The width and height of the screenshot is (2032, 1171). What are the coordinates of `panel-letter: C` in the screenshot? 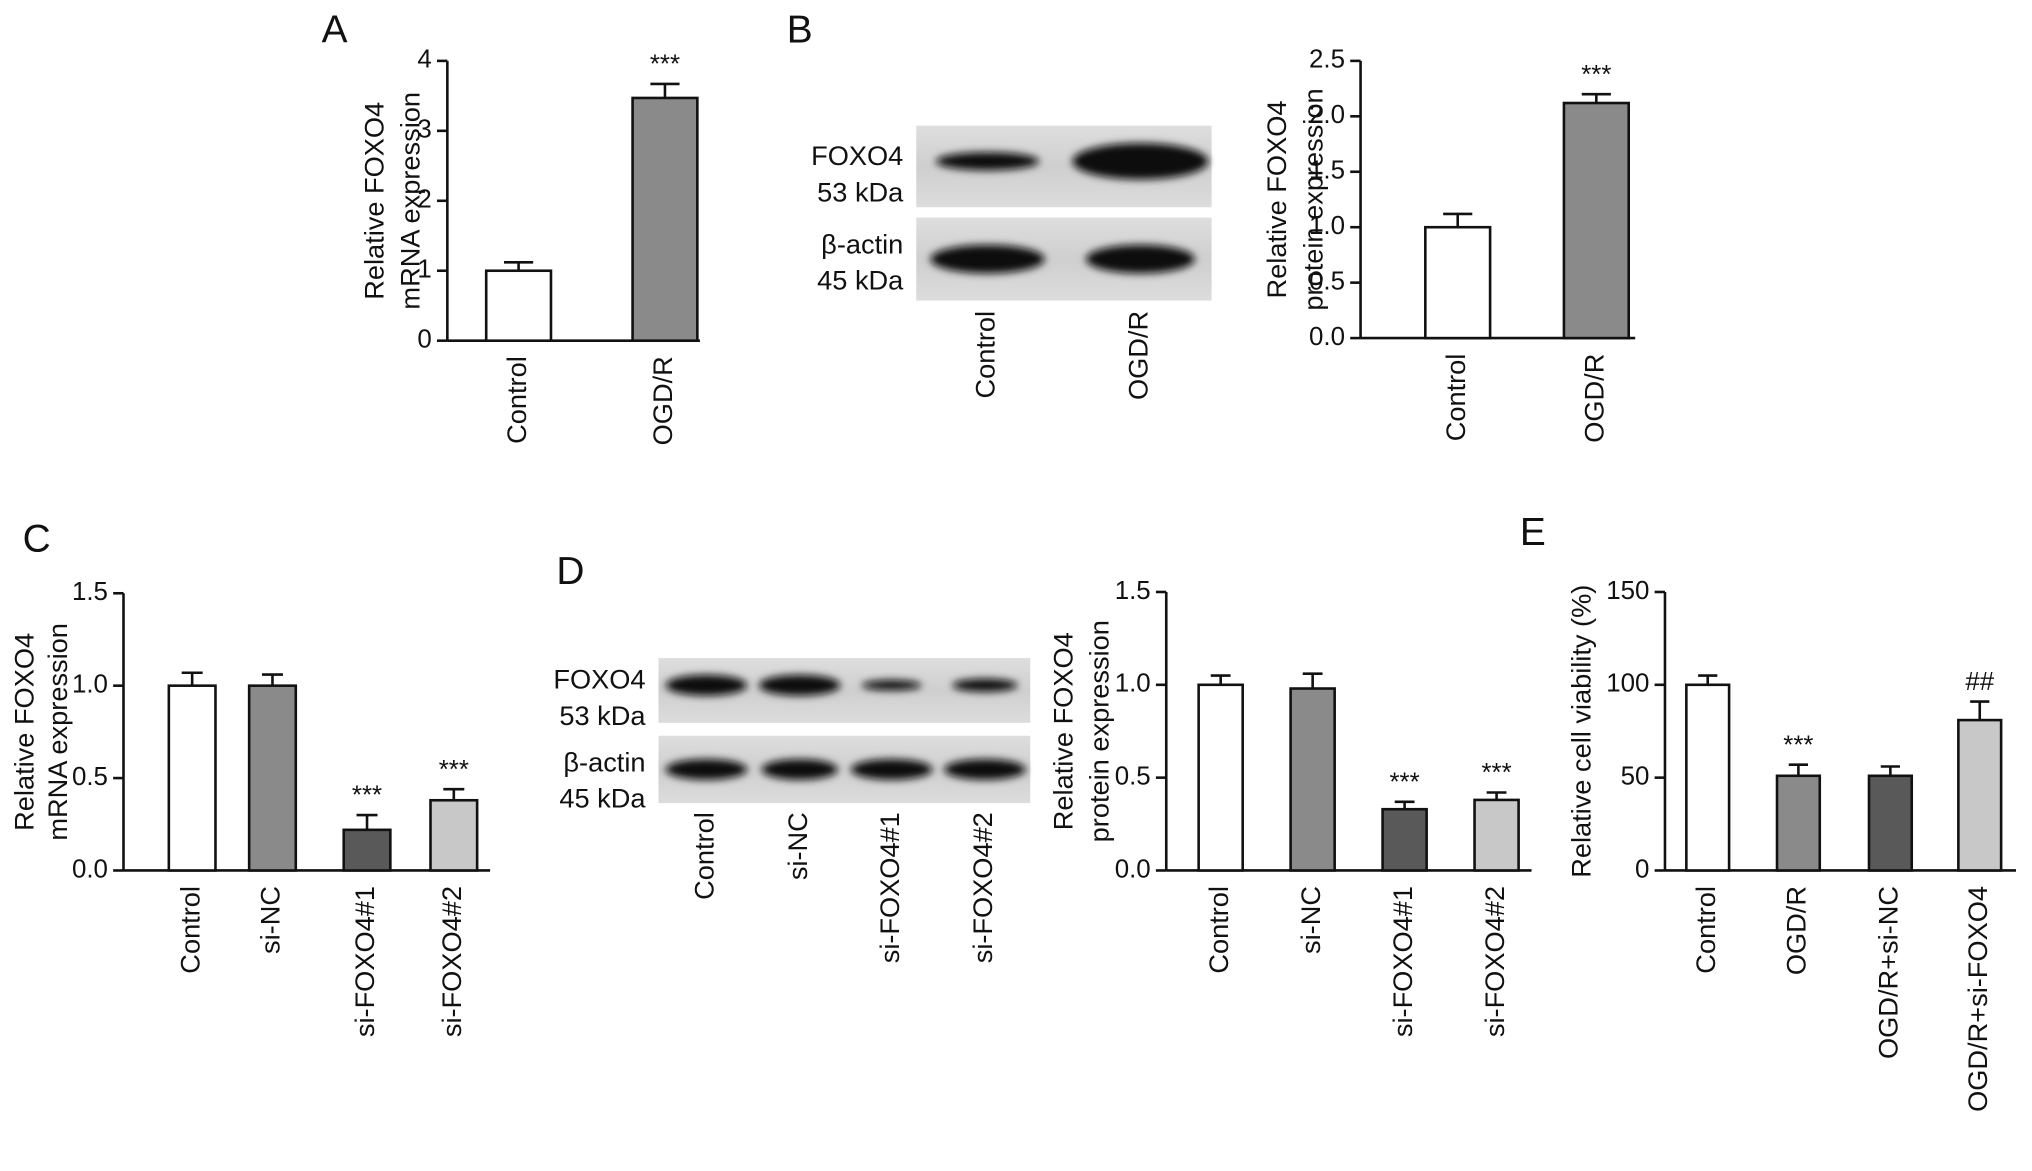 It's located at (37, 539).